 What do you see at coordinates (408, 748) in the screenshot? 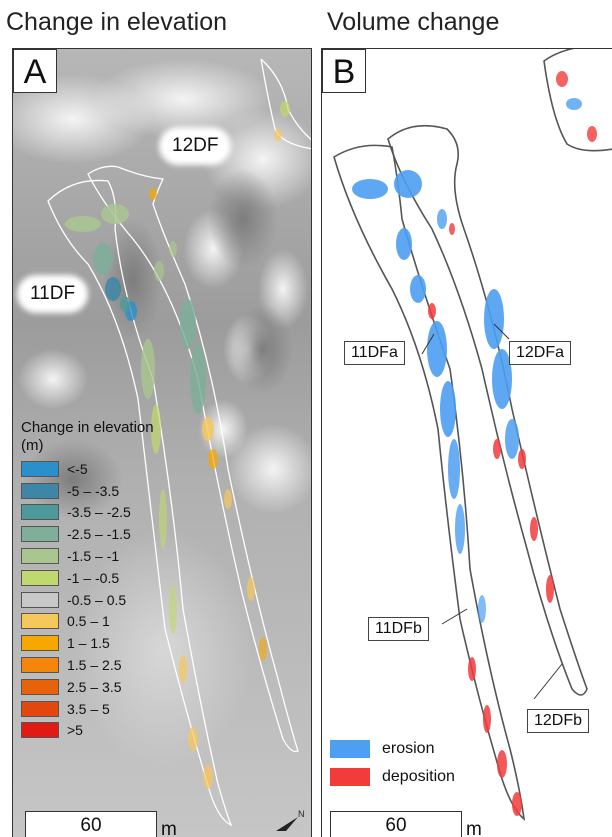
I see `legend-label: erosion` at bounding box center [408, 748].